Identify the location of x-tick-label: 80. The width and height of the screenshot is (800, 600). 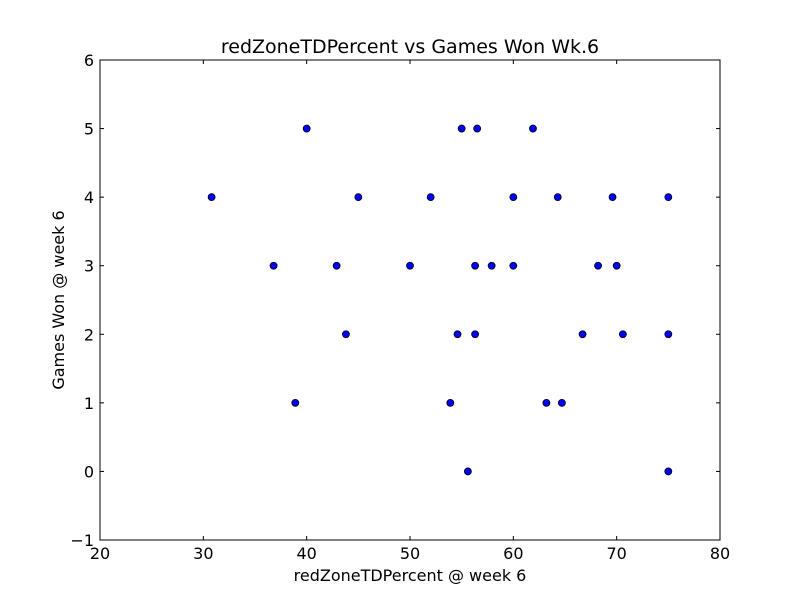
(720, 553).